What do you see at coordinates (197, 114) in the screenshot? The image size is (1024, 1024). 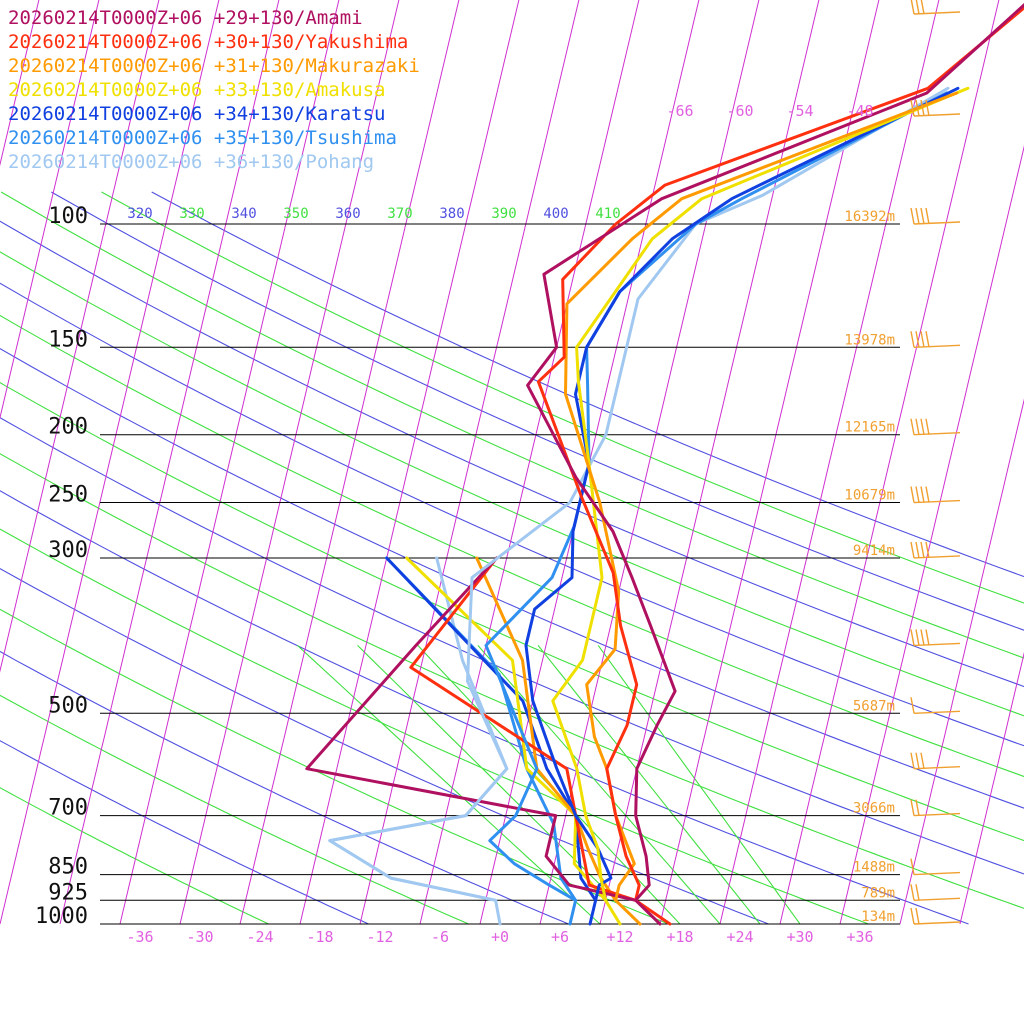 I see `legend-entry: 20260214T0000Z+06 +34+130/Karatsu` at bounding box center [197, 114].